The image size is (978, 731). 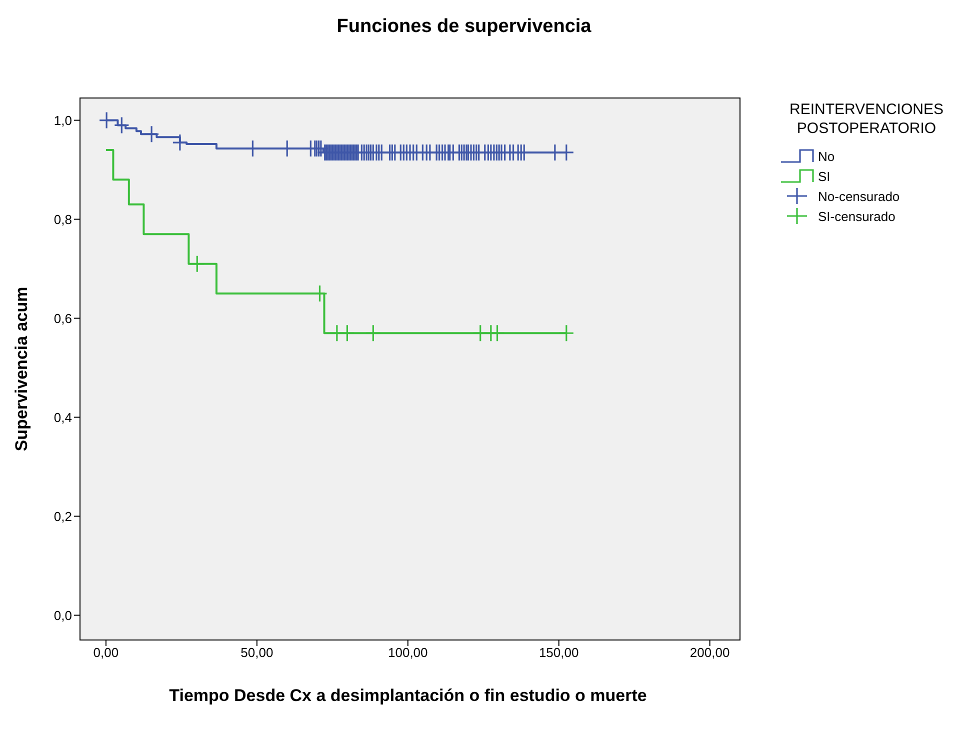 I want to click on legend-label: No-censurado, so click(x=859, y=196).